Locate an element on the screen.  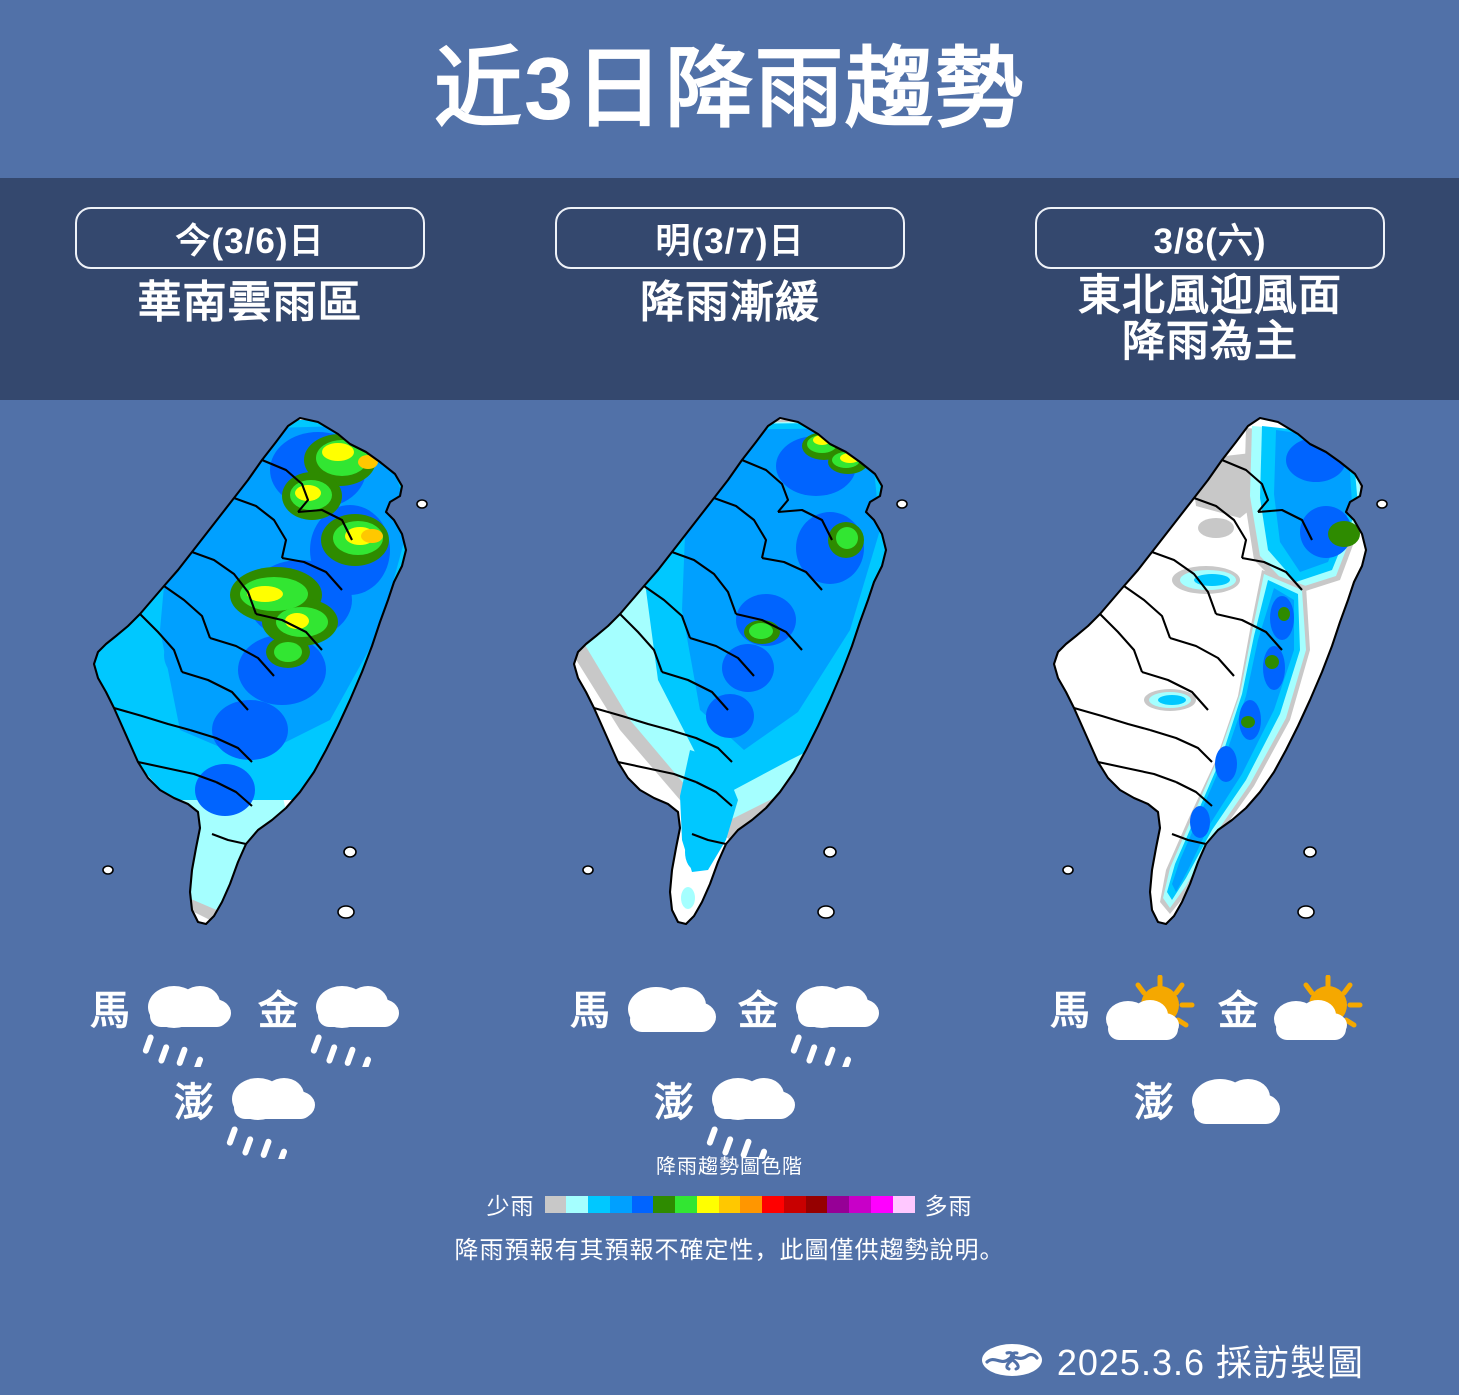
island-forecast-group-1: 馬 金 is located at coordinates (250, 1067).